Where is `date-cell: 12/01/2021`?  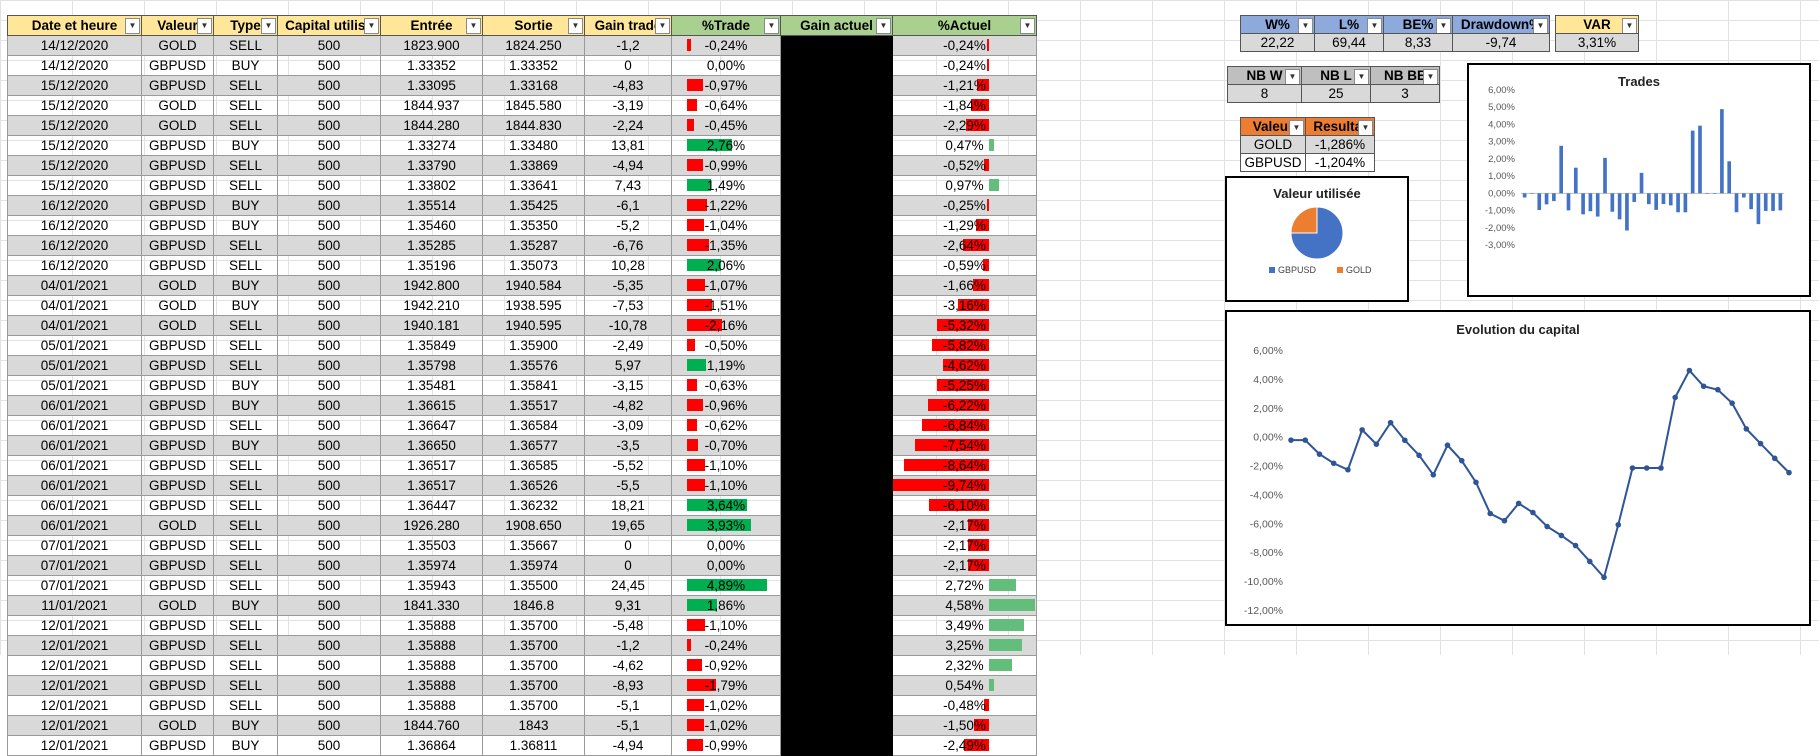
date-cell: 12/01/2021 is located at coordinates (74, 705).